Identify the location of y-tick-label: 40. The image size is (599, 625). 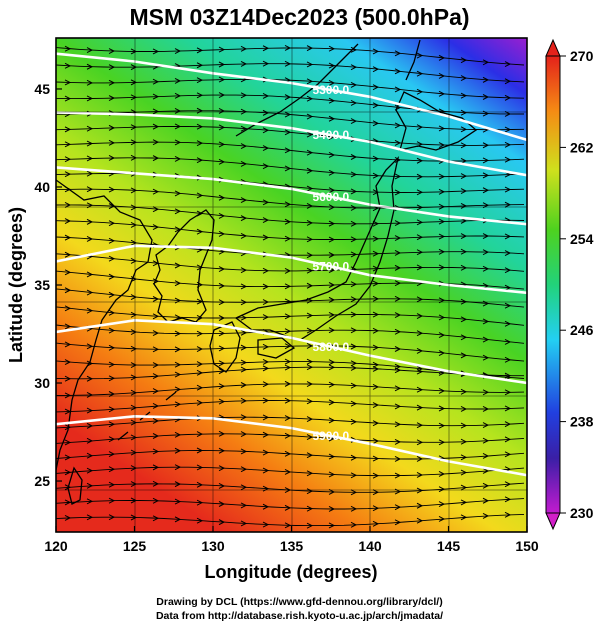
(42, 187).